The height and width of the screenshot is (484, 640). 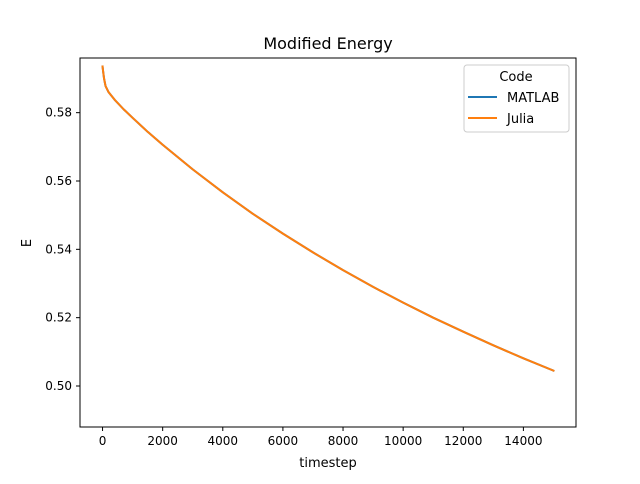 I want to click on y-tick-label: 0.56, so click(x=58, y=181).